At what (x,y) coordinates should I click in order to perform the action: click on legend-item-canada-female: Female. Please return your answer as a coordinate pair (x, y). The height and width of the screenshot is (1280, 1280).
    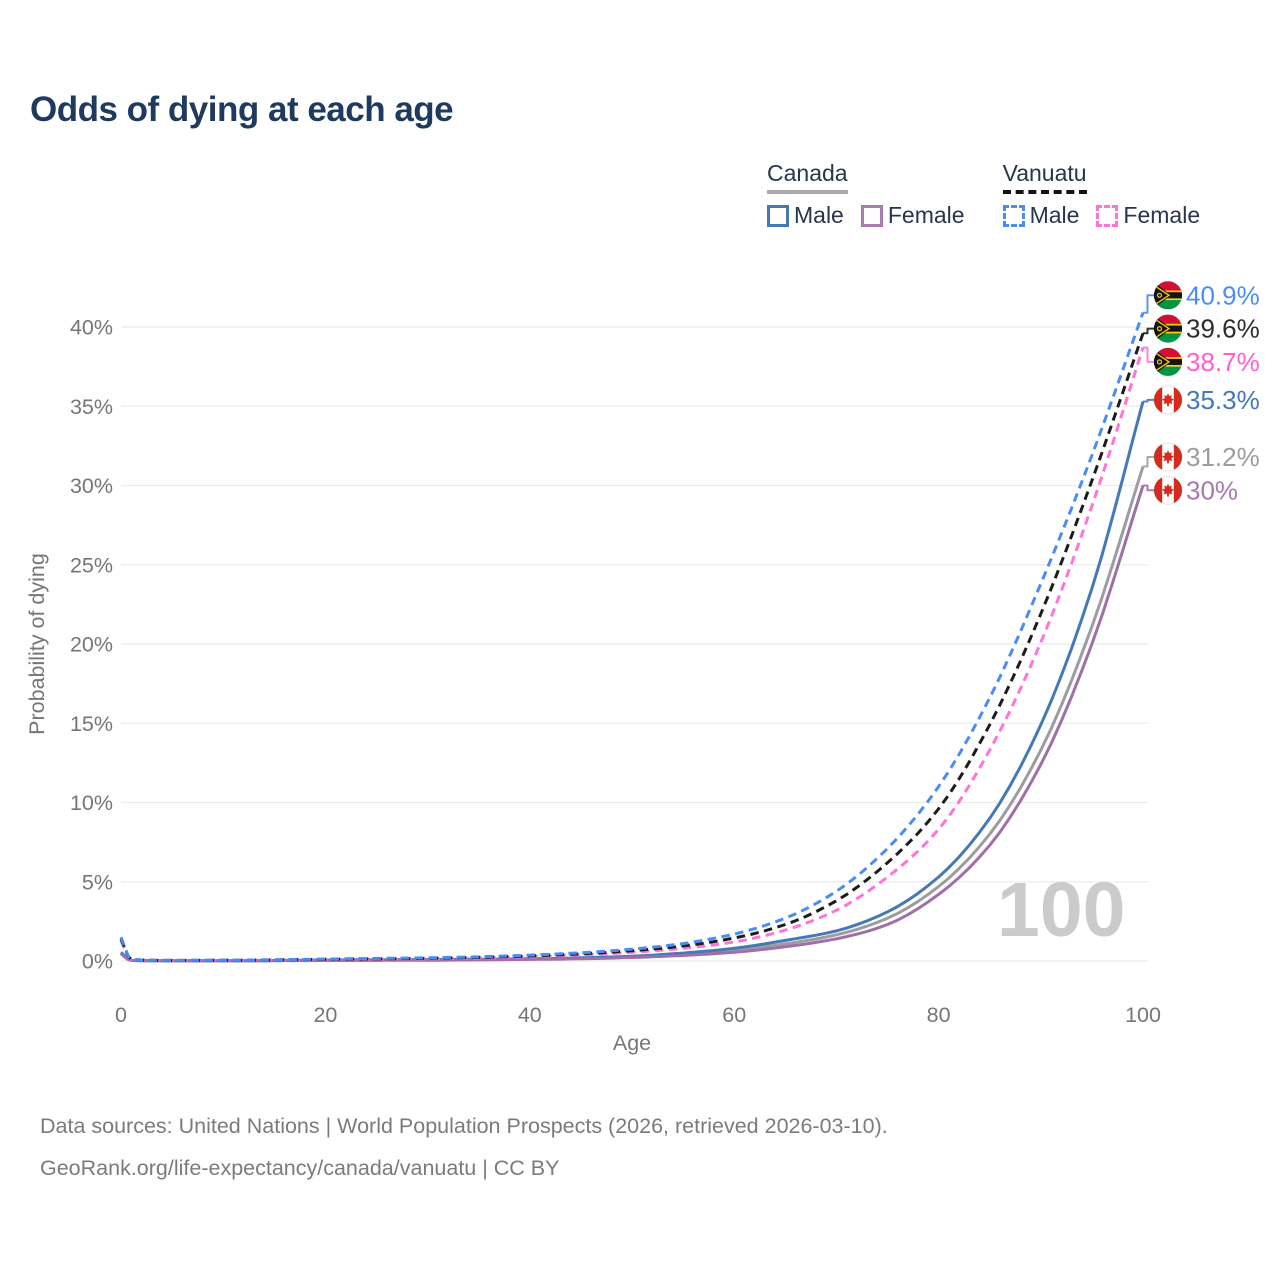
    Looking at the image, I should click on (912, 215).